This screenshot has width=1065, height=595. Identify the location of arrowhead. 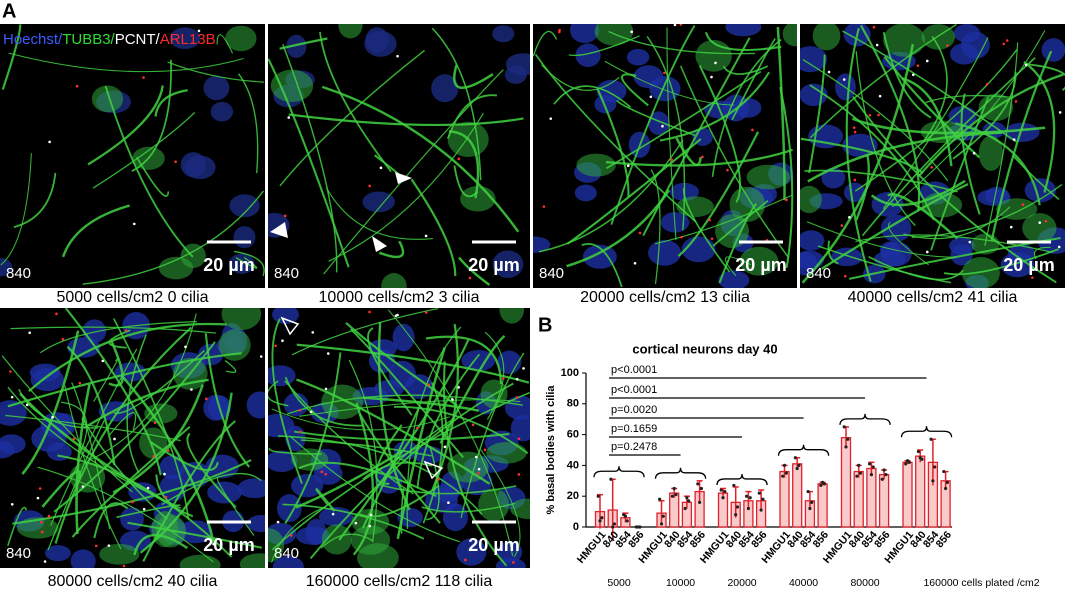
(379, 244).